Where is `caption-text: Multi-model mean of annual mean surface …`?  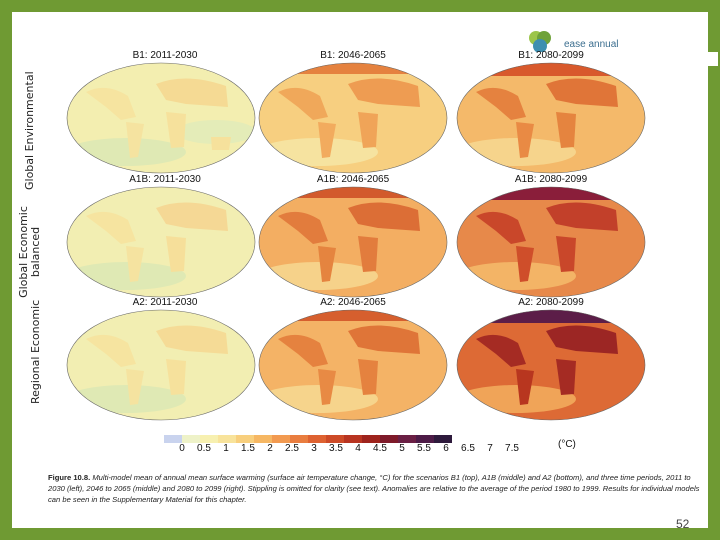
caption-text: Multi-model mean of annual mean surface … is located at coordinates (374, 488).